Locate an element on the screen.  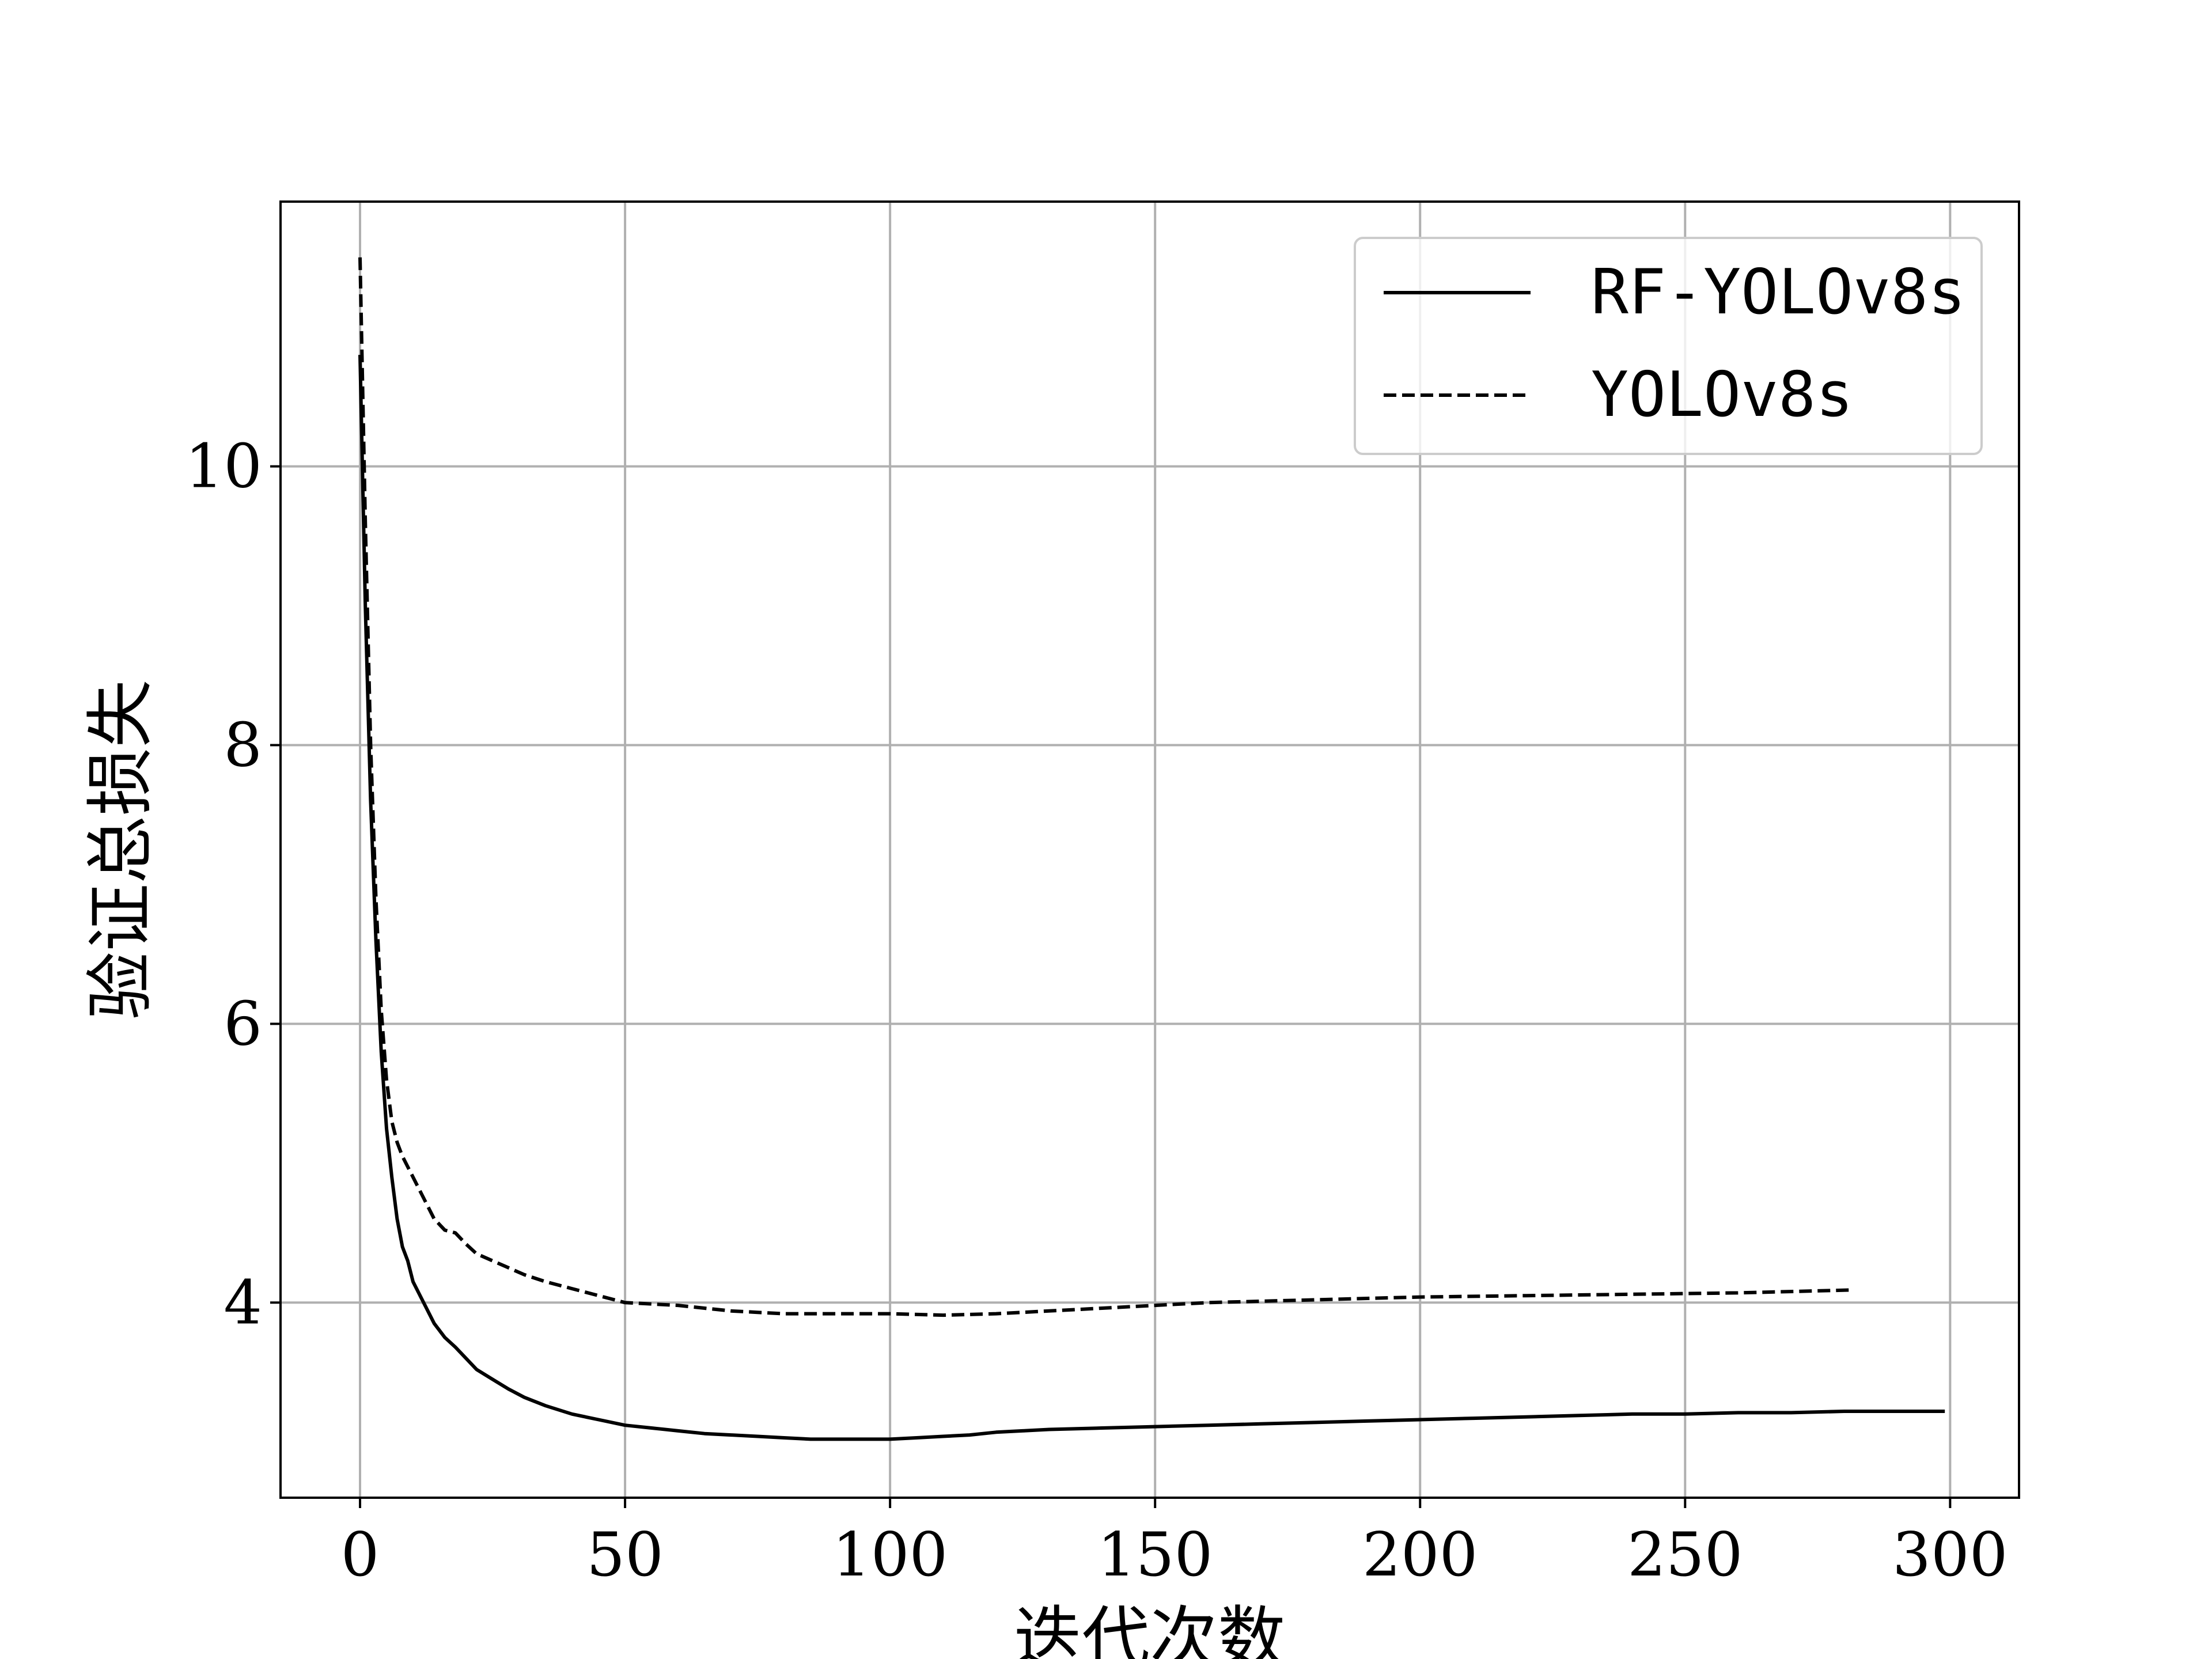
legend-label: YOLOv8s is located at coordinates (1722, 395).